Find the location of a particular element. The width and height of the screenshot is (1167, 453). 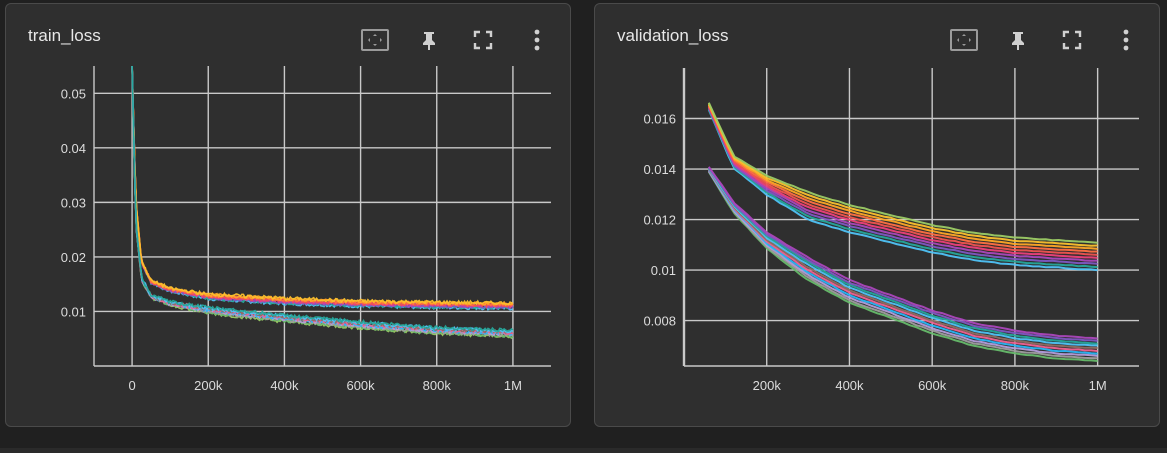

y-tick-label: 0.03 is located at coordinates (73, 202).